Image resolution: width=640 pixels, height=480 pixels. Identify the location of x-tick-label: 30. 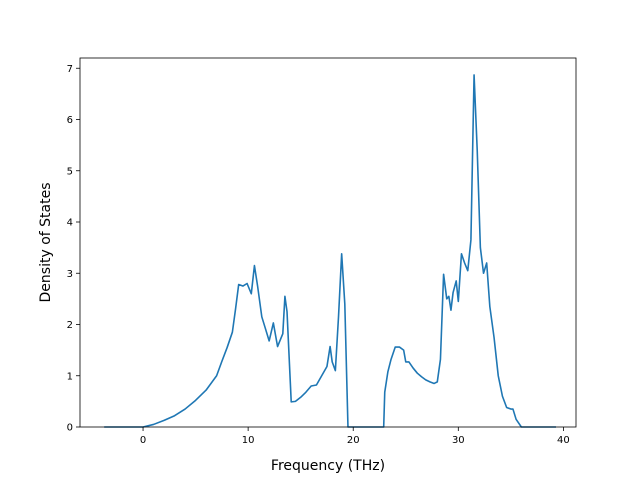
(458, 440).